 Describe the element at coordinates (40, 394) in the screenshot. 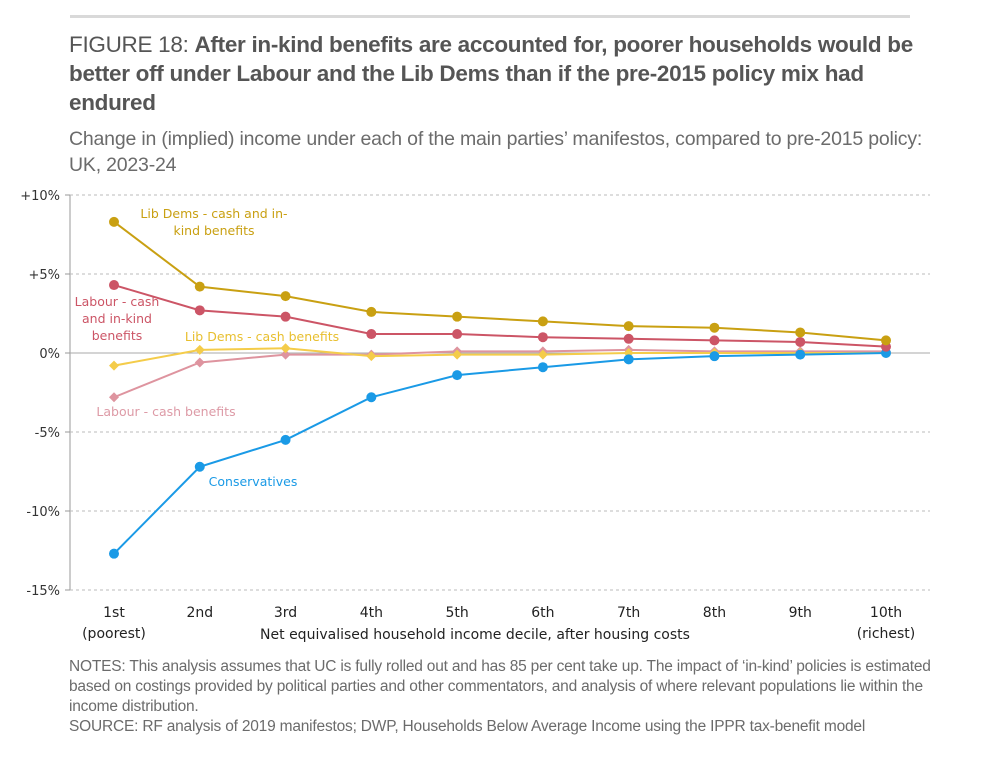

I see `y-axis-ticks: +10% +5% 0% -5% -10% -15%` at that location.